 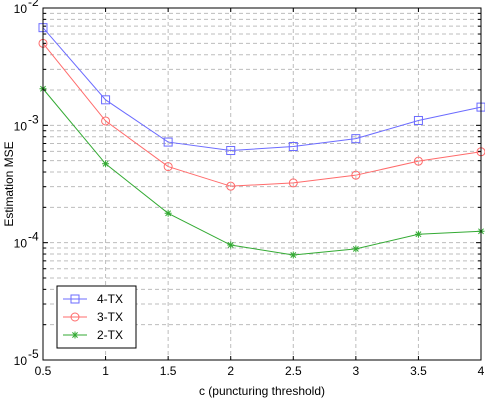 I want to click on legend-marker-2-tx, so click(x=75, y=335).